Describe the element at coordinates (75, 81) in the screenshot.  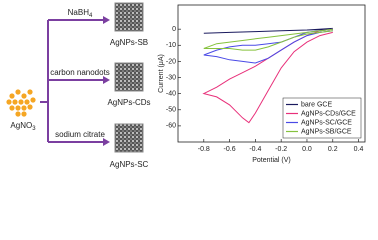
I see `scheme-arrows` at that location.